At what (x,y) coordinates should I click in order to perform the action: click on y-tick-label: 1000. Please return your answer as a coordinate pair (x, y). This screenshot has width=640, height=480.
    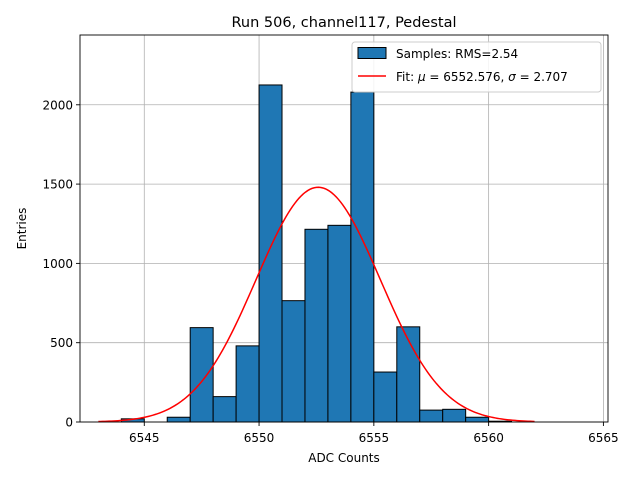
    Looking at the image, I should click on (57, 264).